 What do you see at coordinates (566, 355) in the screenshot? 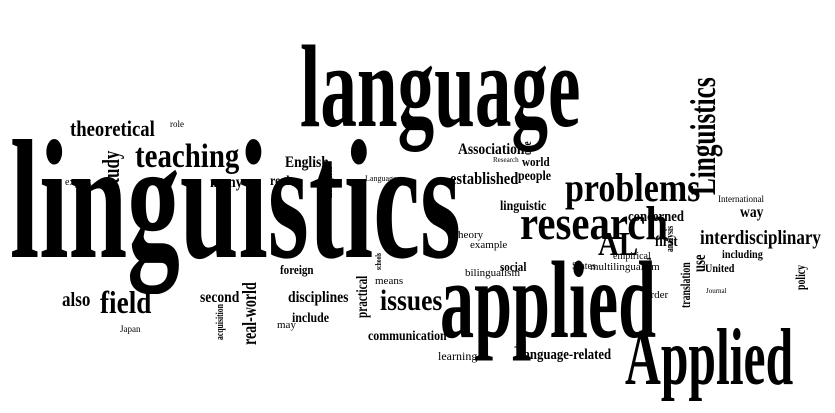
I see `word-language-related: language-related` at bounding box center [566, 355].